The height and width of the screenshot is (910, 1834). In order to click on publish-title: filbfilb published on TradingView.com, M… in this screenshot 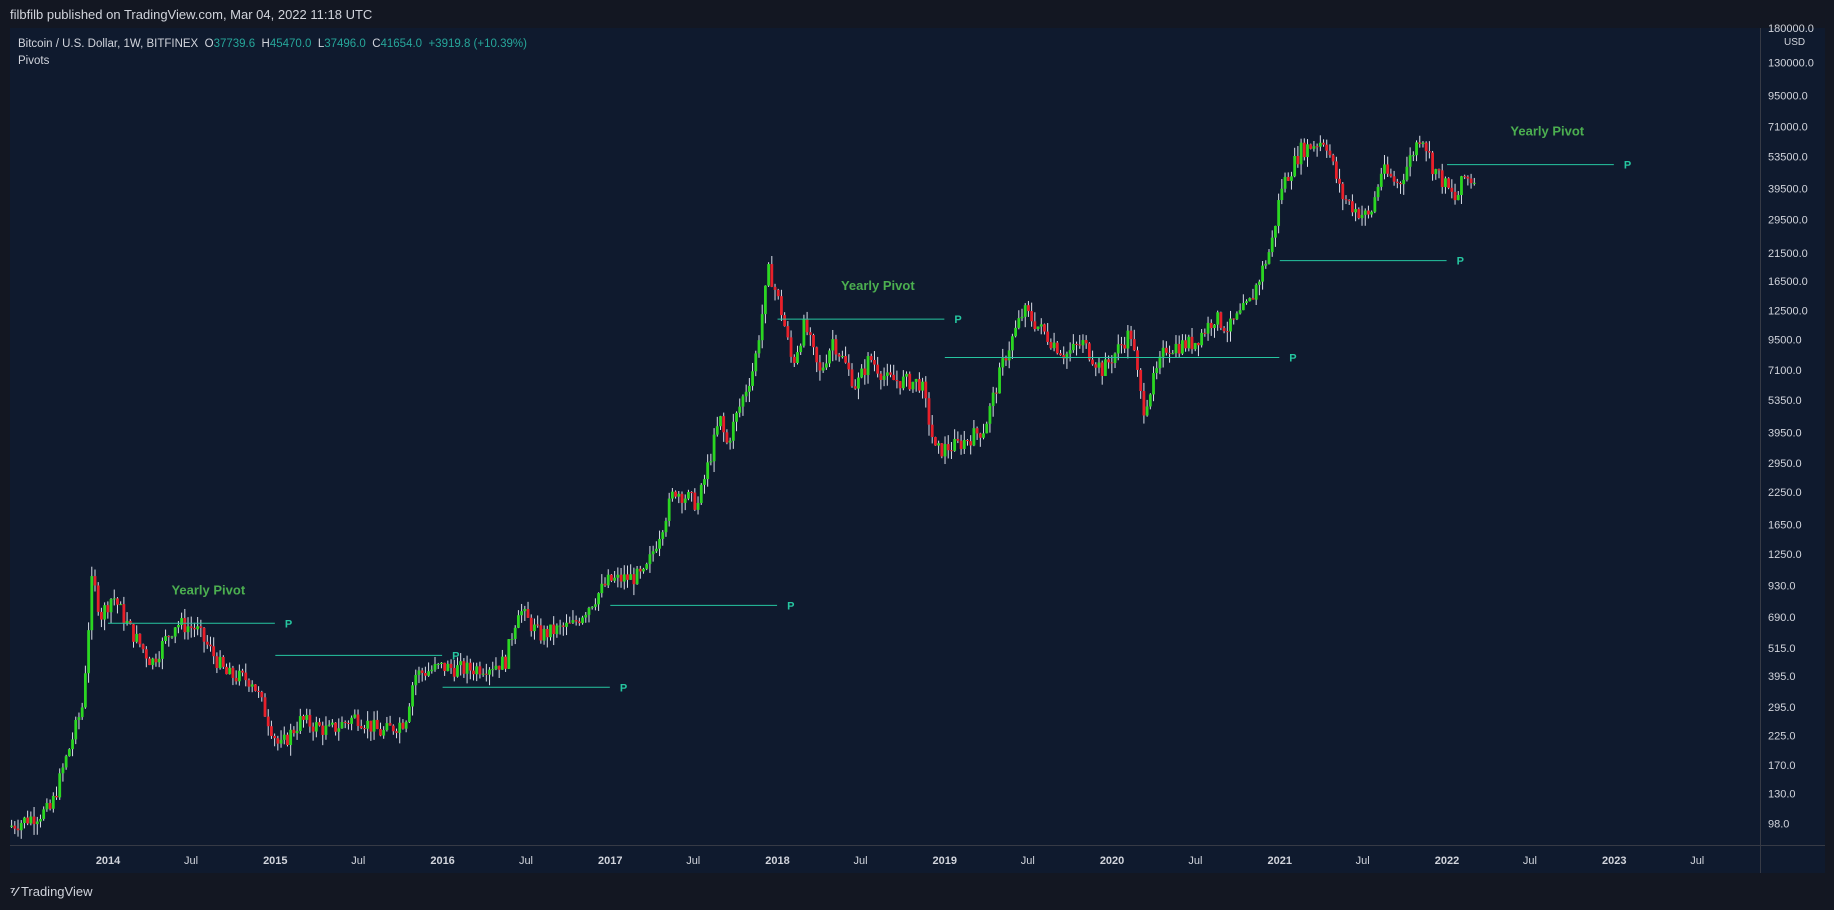, I will do `click(191, 14)`.